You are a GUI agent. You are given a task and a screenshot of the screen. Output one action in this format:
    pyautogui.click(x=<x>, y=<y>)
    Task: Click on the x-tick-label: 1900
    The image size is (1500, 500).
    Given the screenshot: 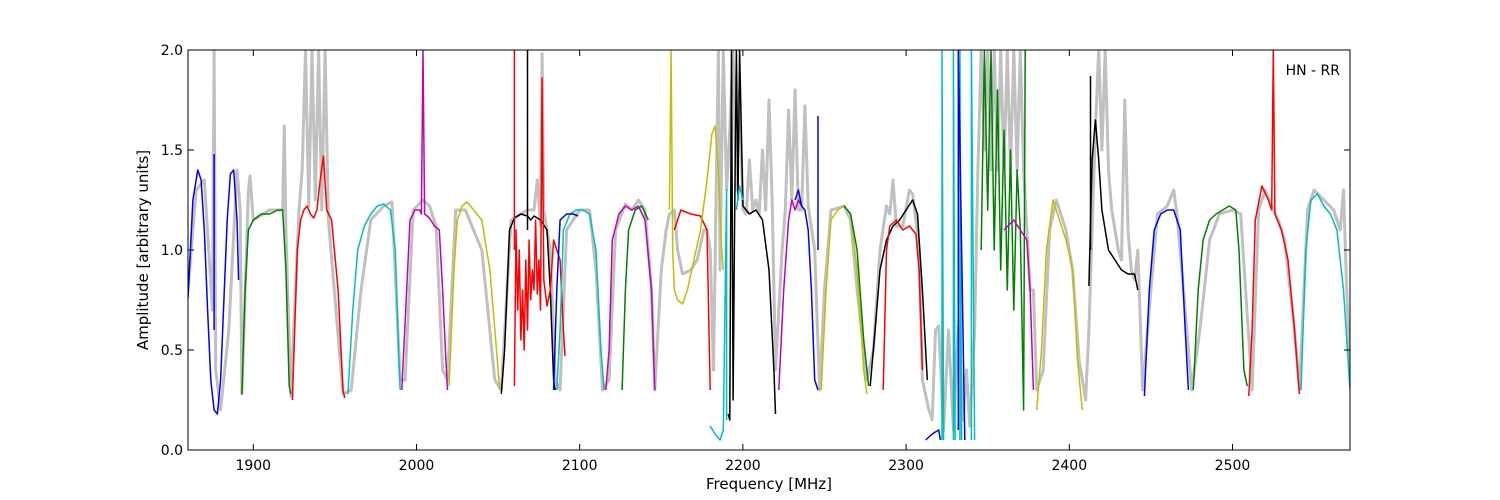 What is the action you would take?
    pyautogui.click(x=253, y=466)
    